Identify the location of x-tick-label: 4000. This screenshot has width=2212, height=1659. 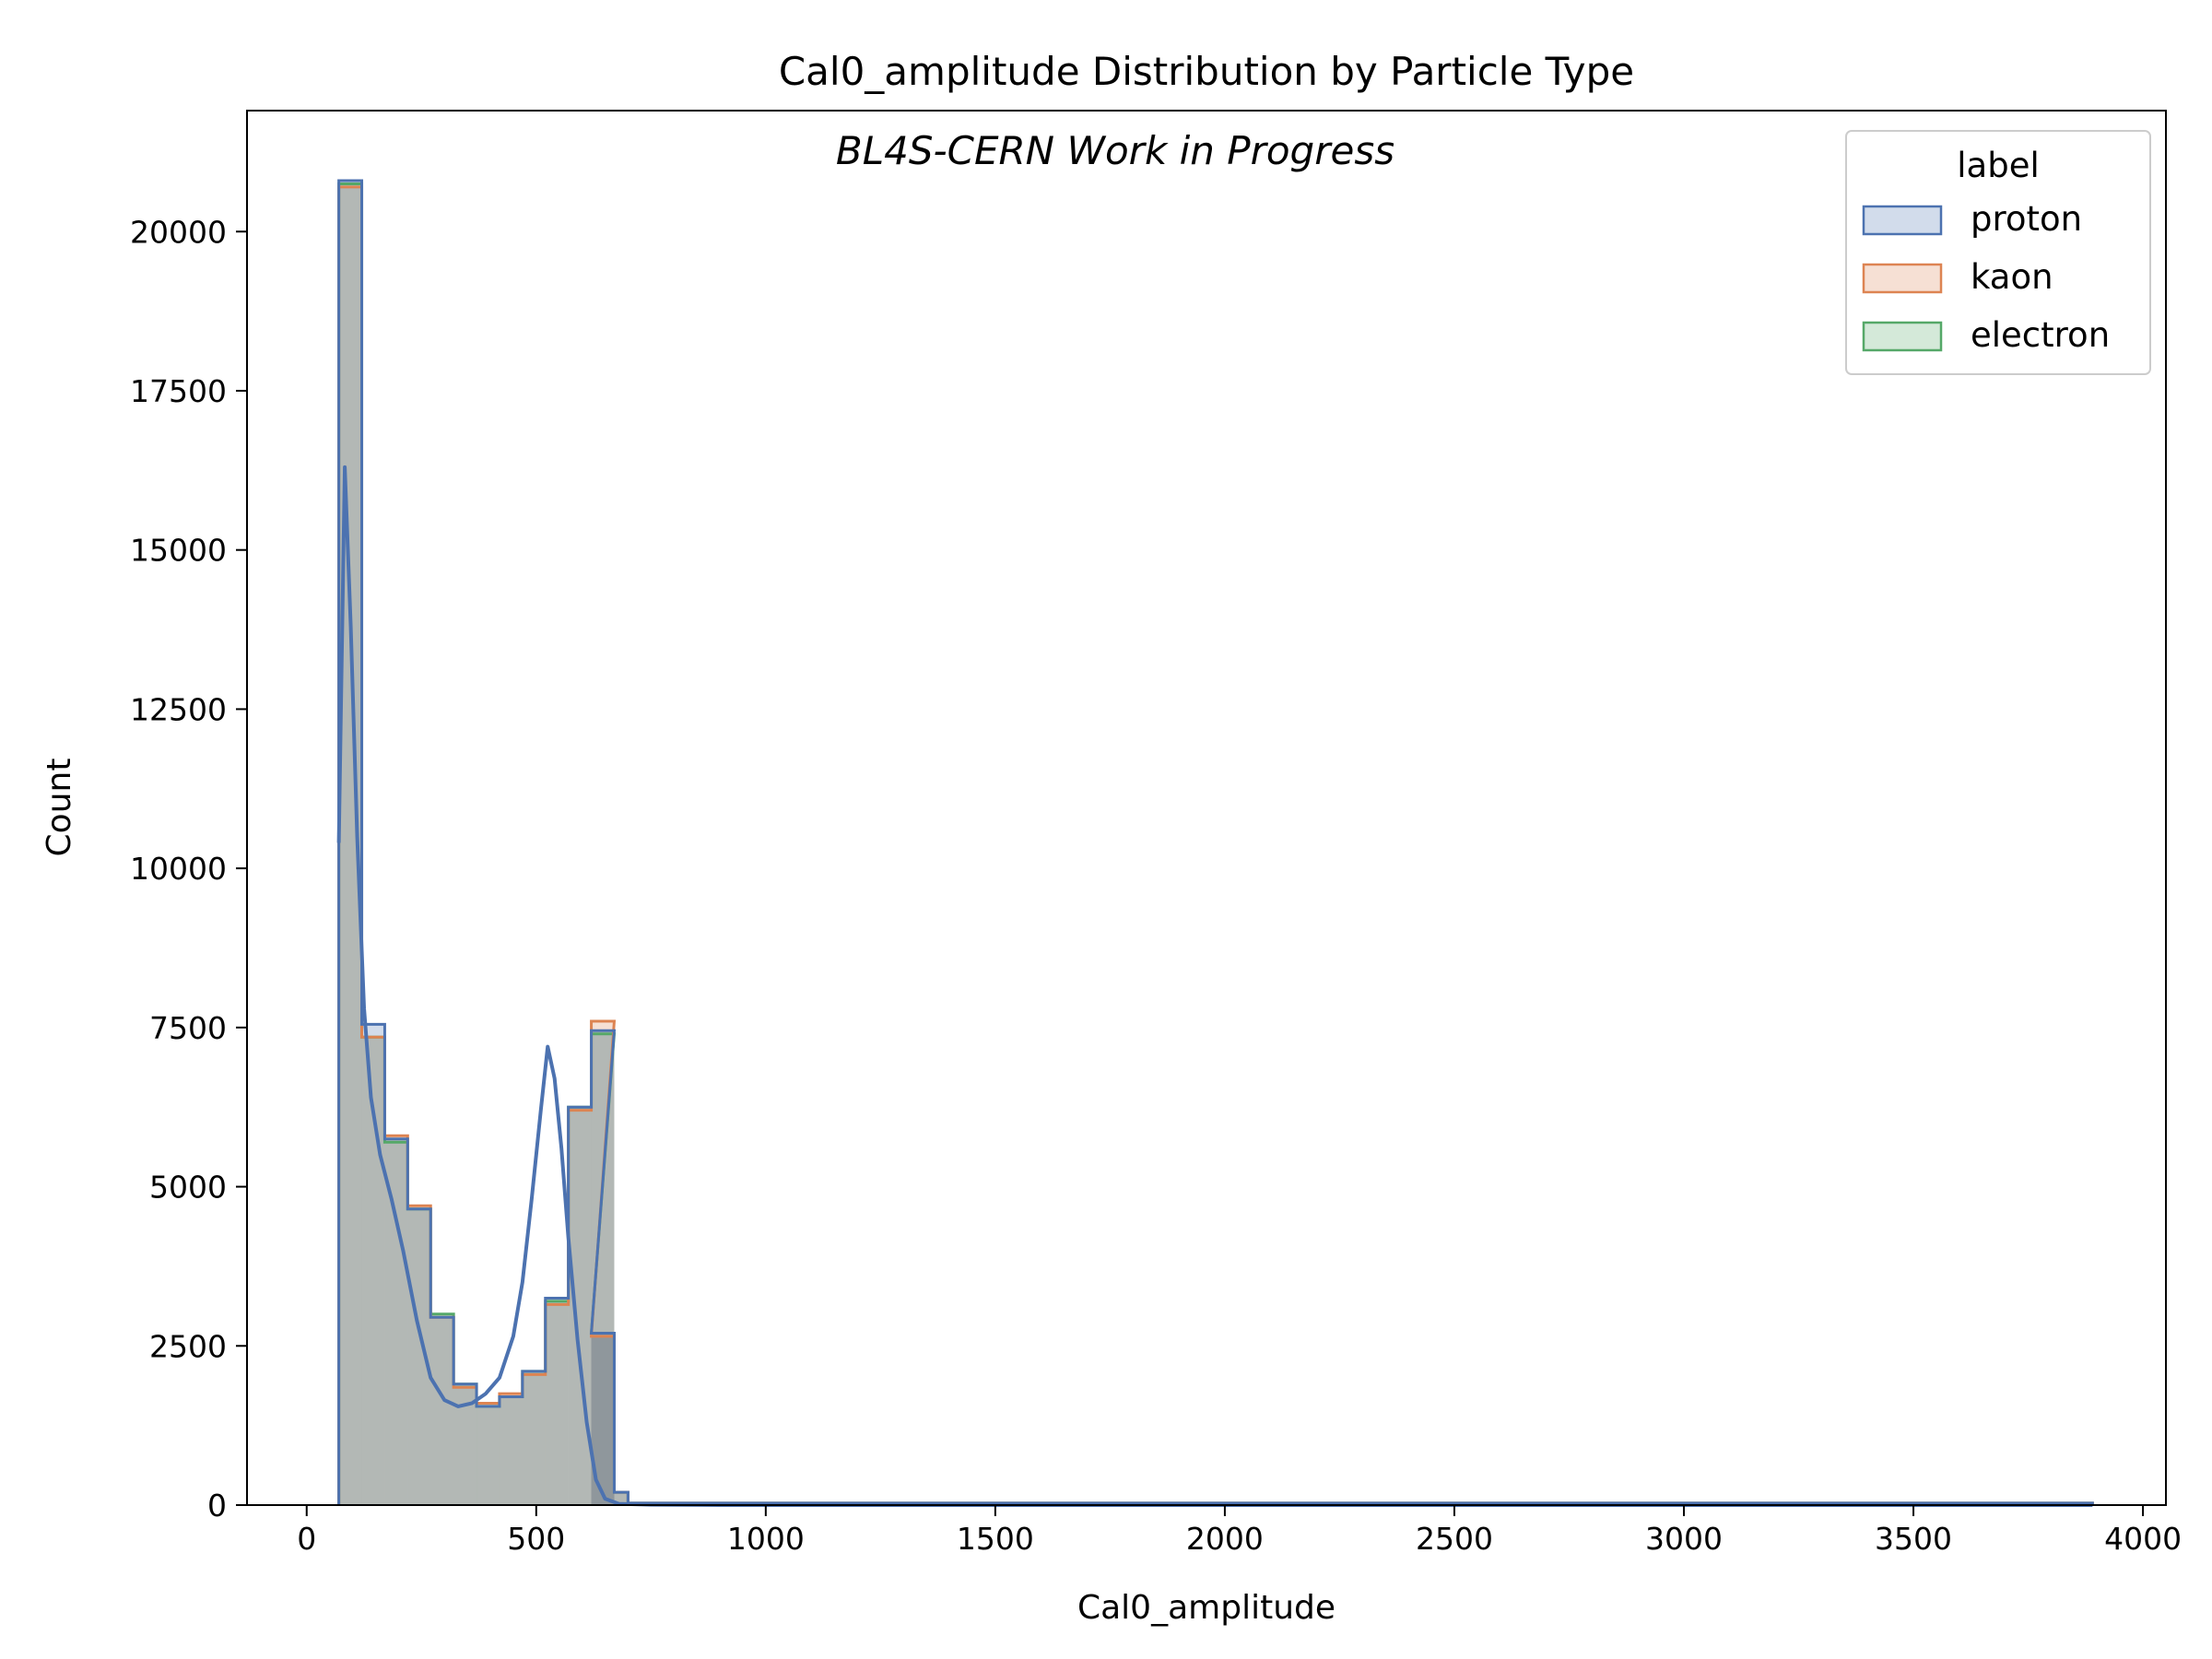
(2143, 1539).